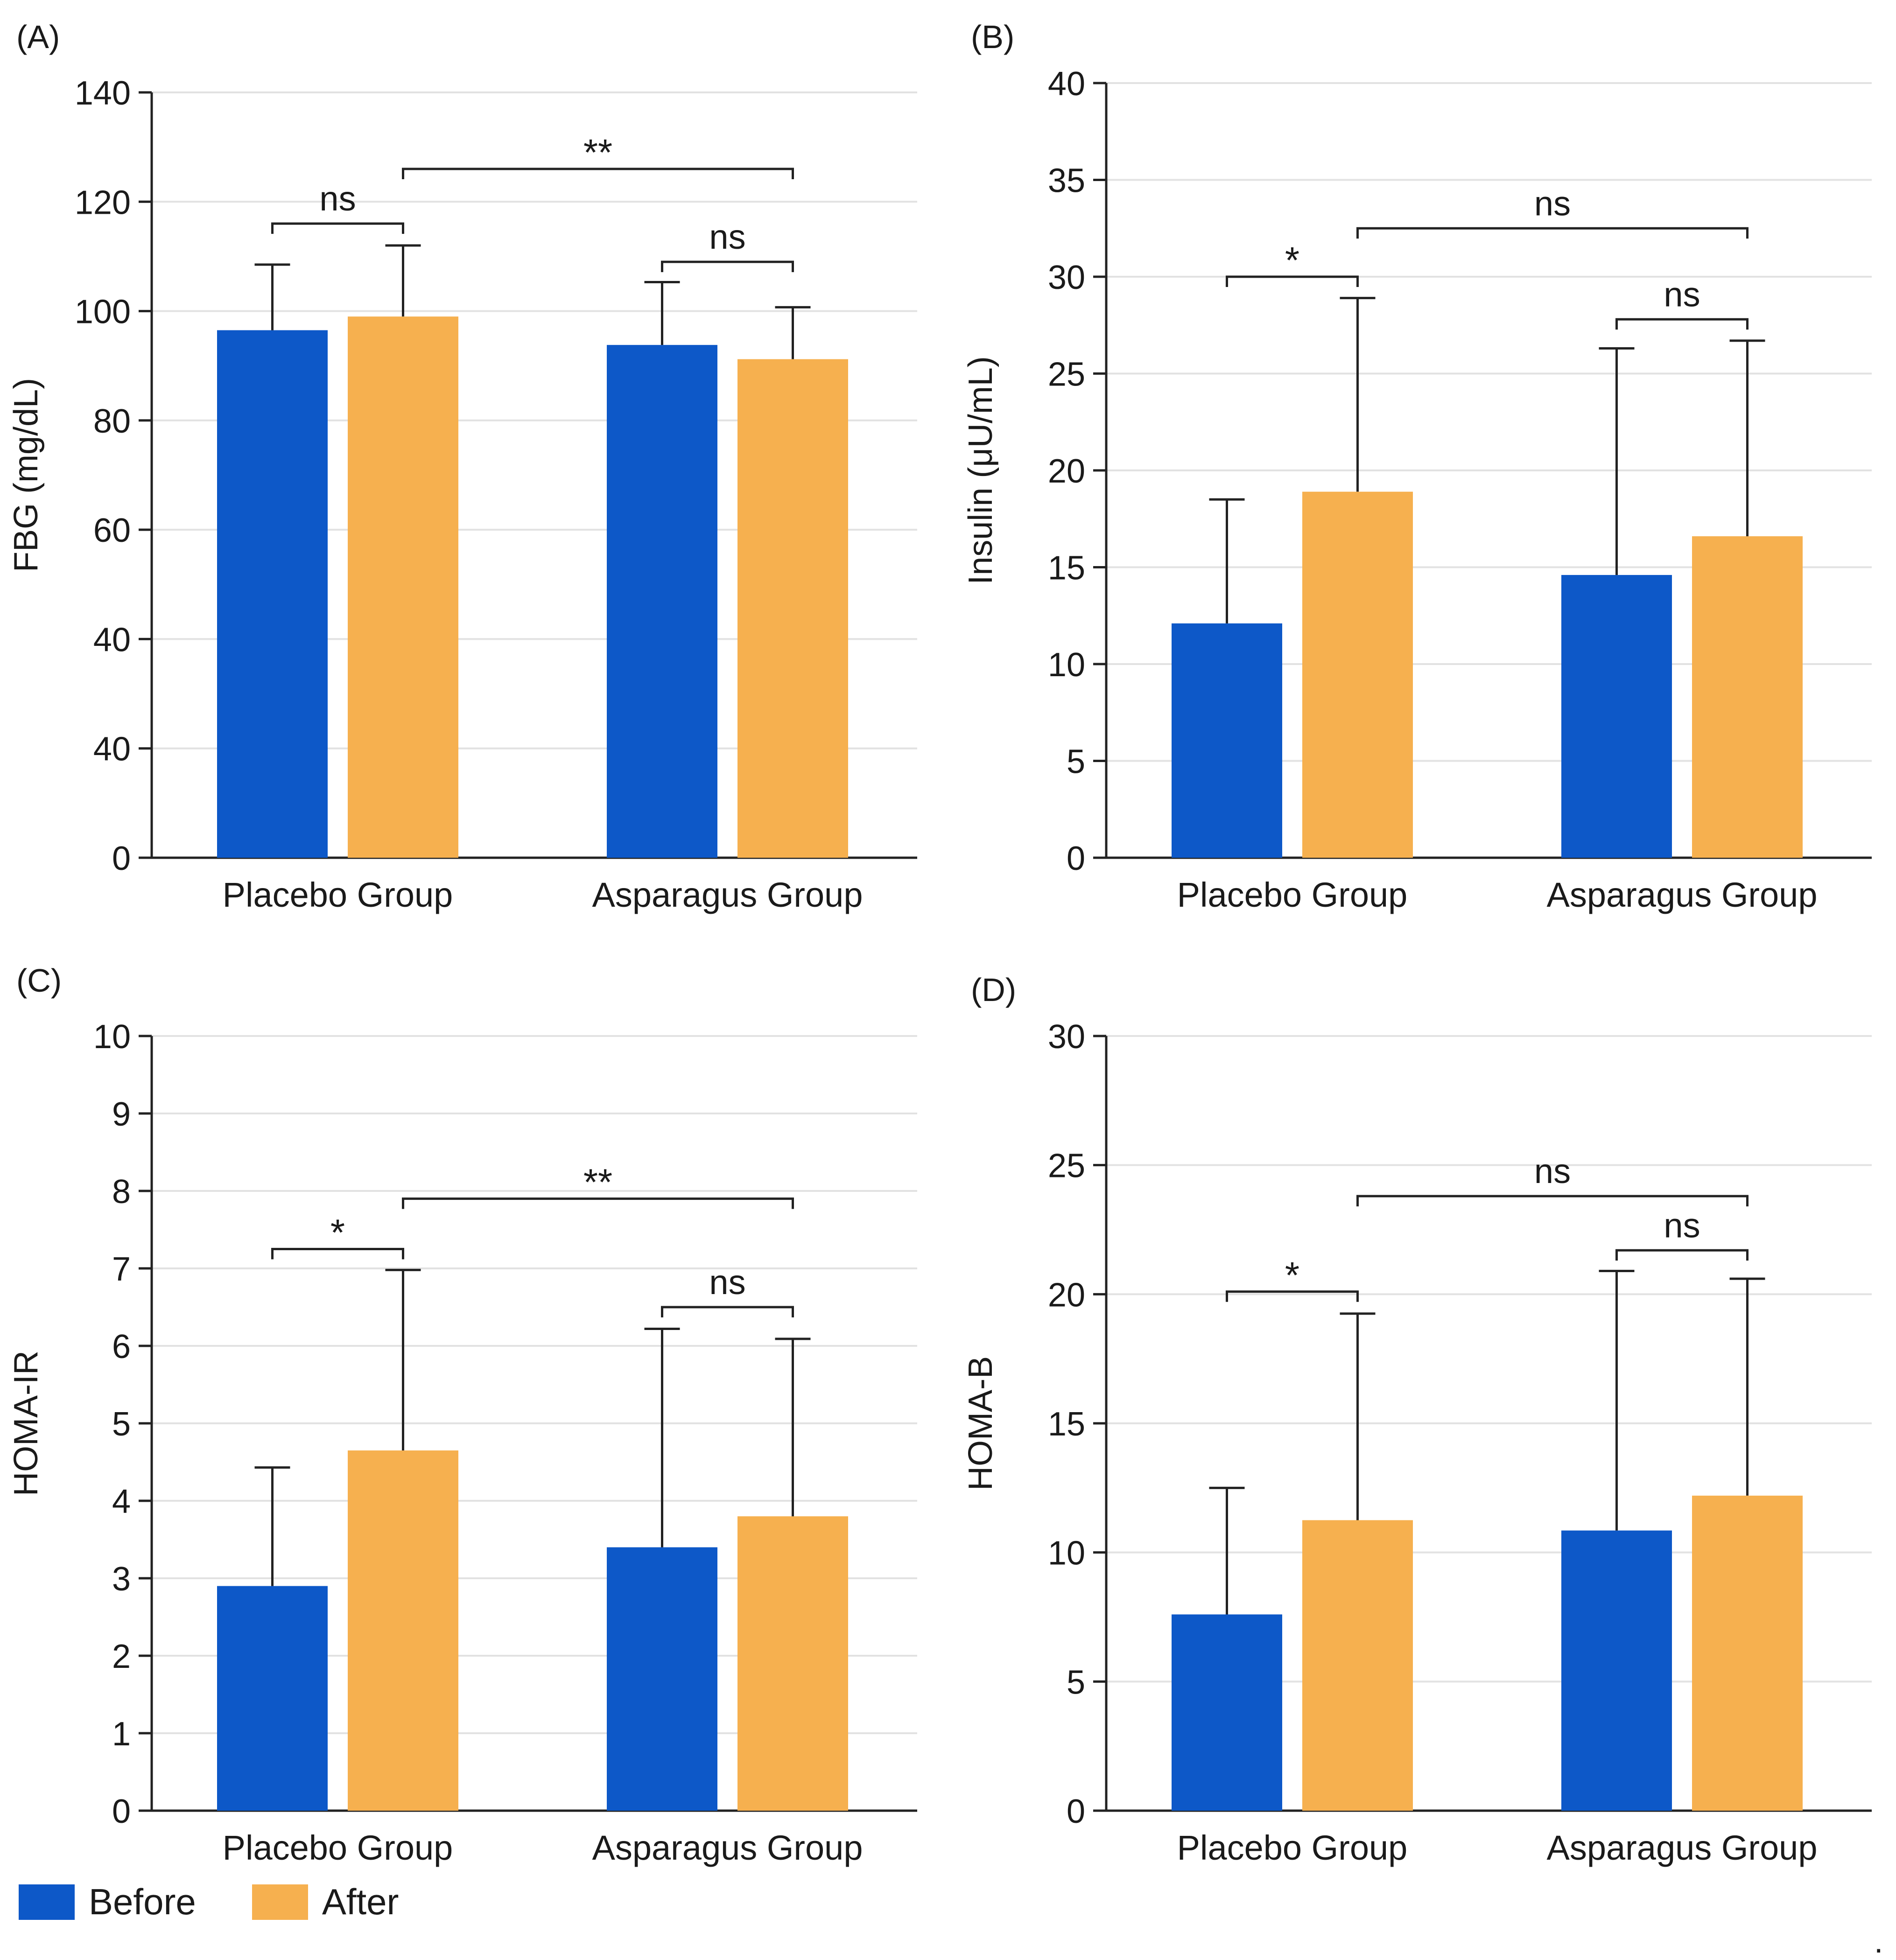 The image size is (1896, 1960). I want to click on y-tick-label: 4, so click(121, 1501).